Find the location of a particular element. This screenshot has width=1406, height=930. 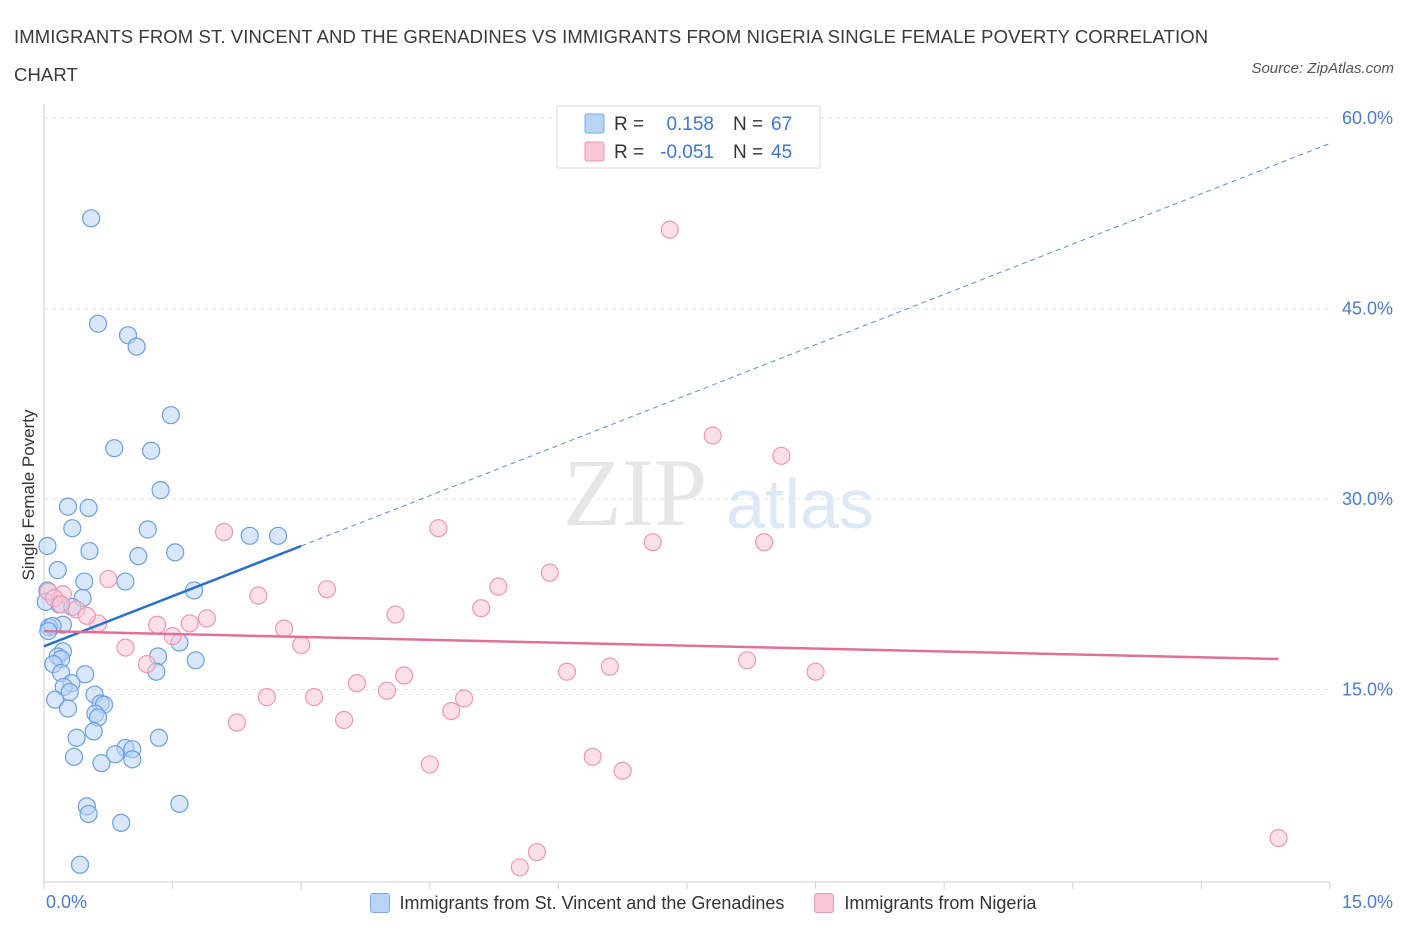

watermark-zip: ZIP is located at coordinates (635, 492).